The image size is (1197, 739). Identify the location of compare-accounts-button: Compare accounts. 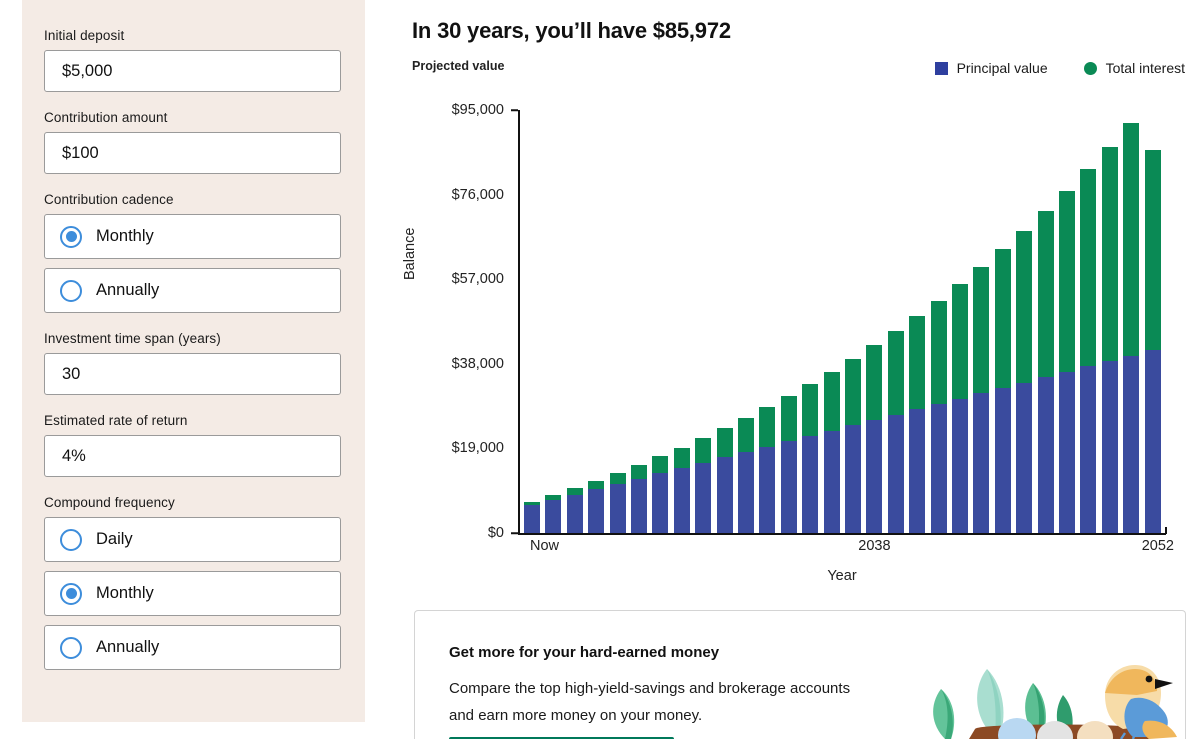
(561, 738).